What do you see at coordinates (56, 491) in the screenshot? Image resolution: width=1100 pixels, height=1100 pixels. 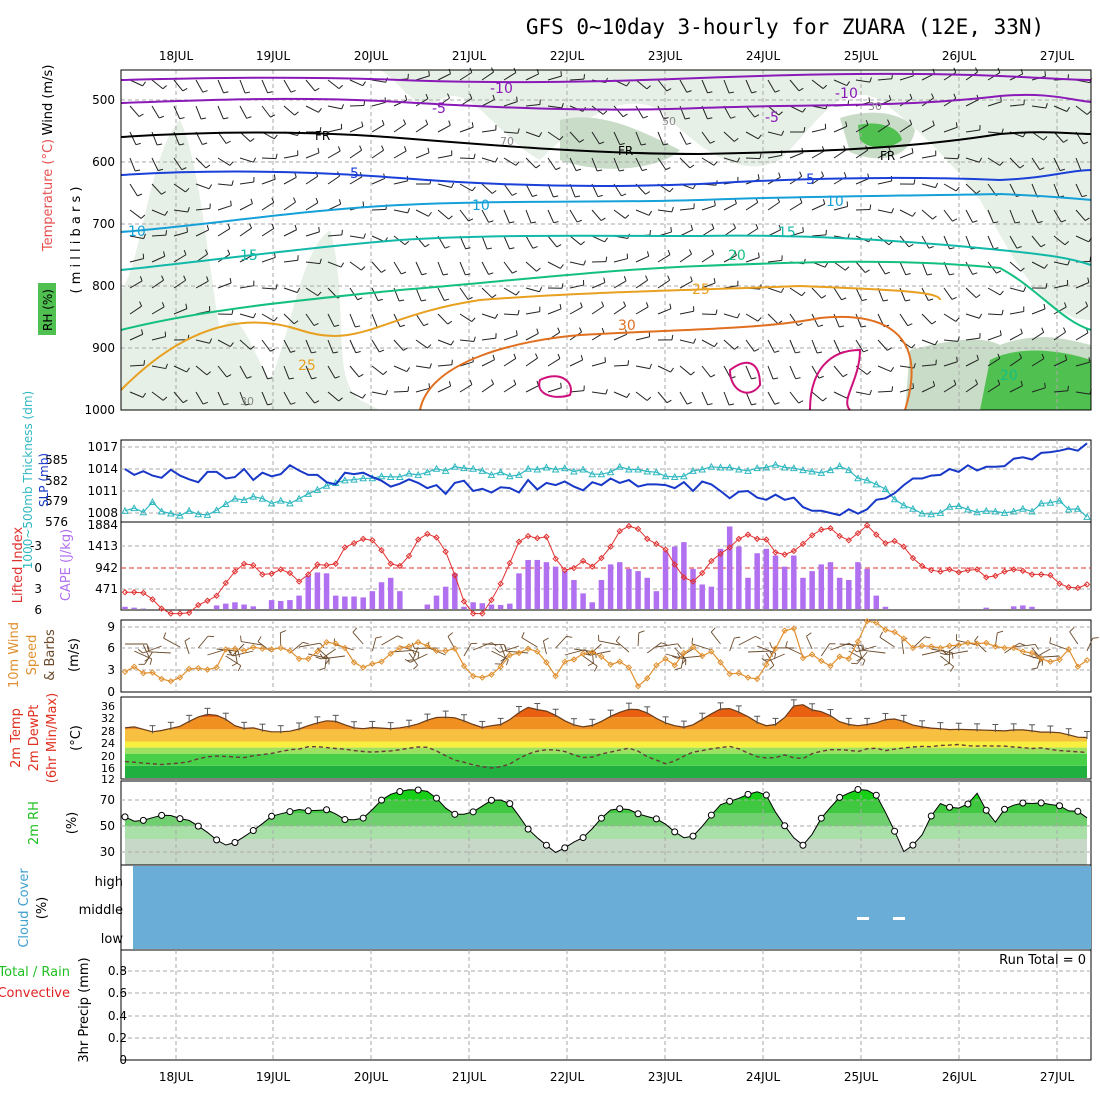 I see `thickness-ticks: 585 582 579 576` at bounding box center [56, 491].